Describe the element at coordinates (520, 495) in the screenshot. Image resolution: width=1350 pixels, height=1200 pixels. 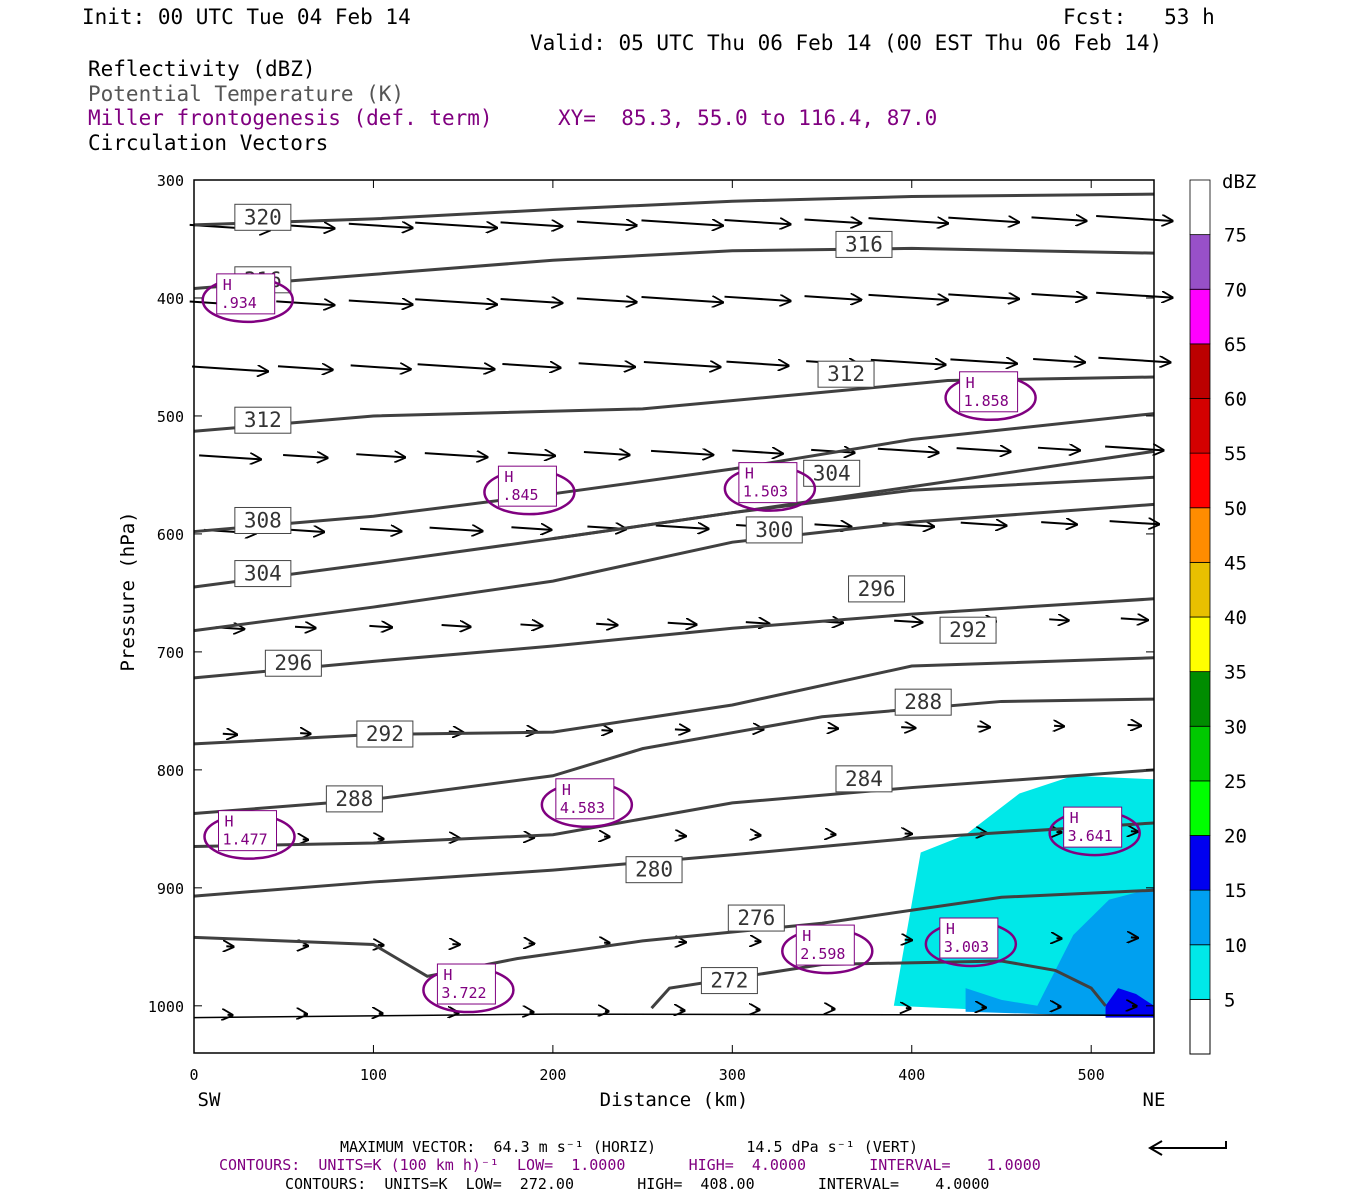
I see `fronto-max-value: .845` at that location.